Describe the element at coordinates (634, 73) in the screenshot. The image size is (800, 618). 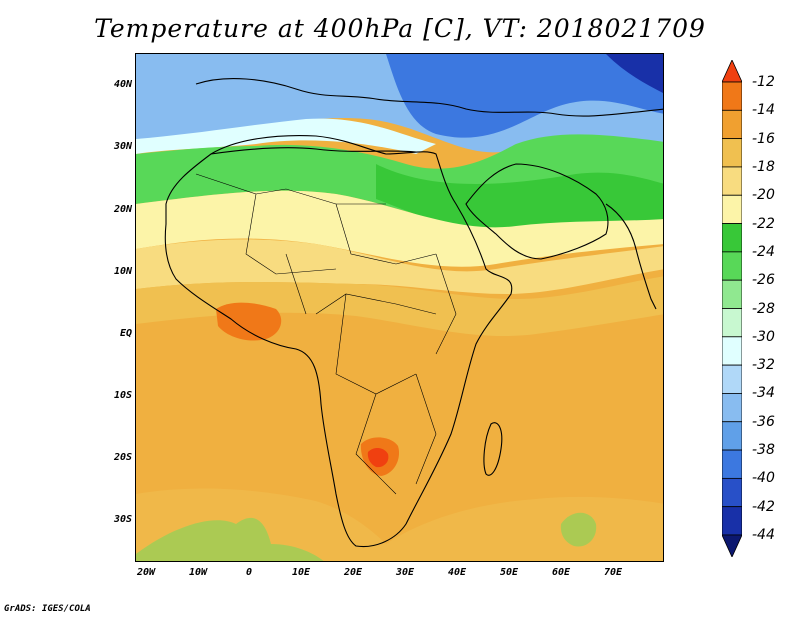
I see `field-corner-navy` at that location.